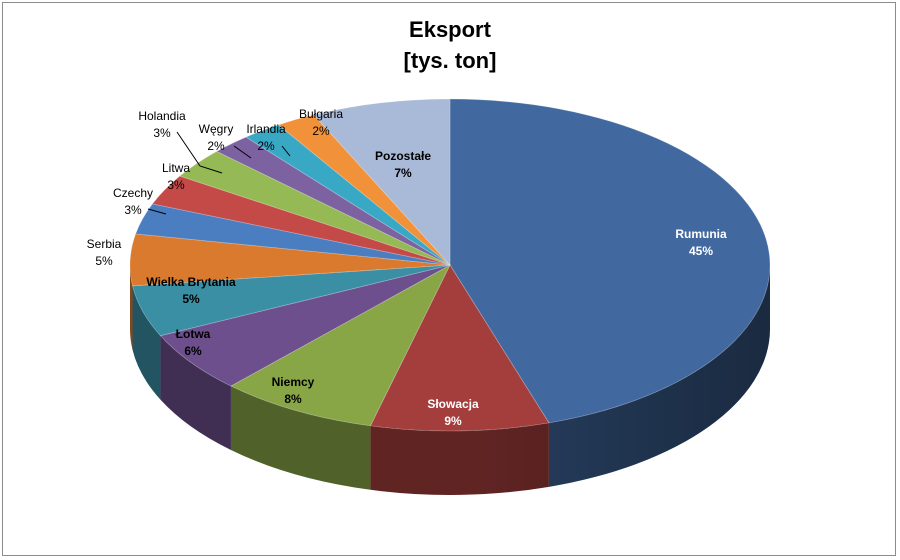  I want to click on pie-slice-czechy, so click(293, 234).